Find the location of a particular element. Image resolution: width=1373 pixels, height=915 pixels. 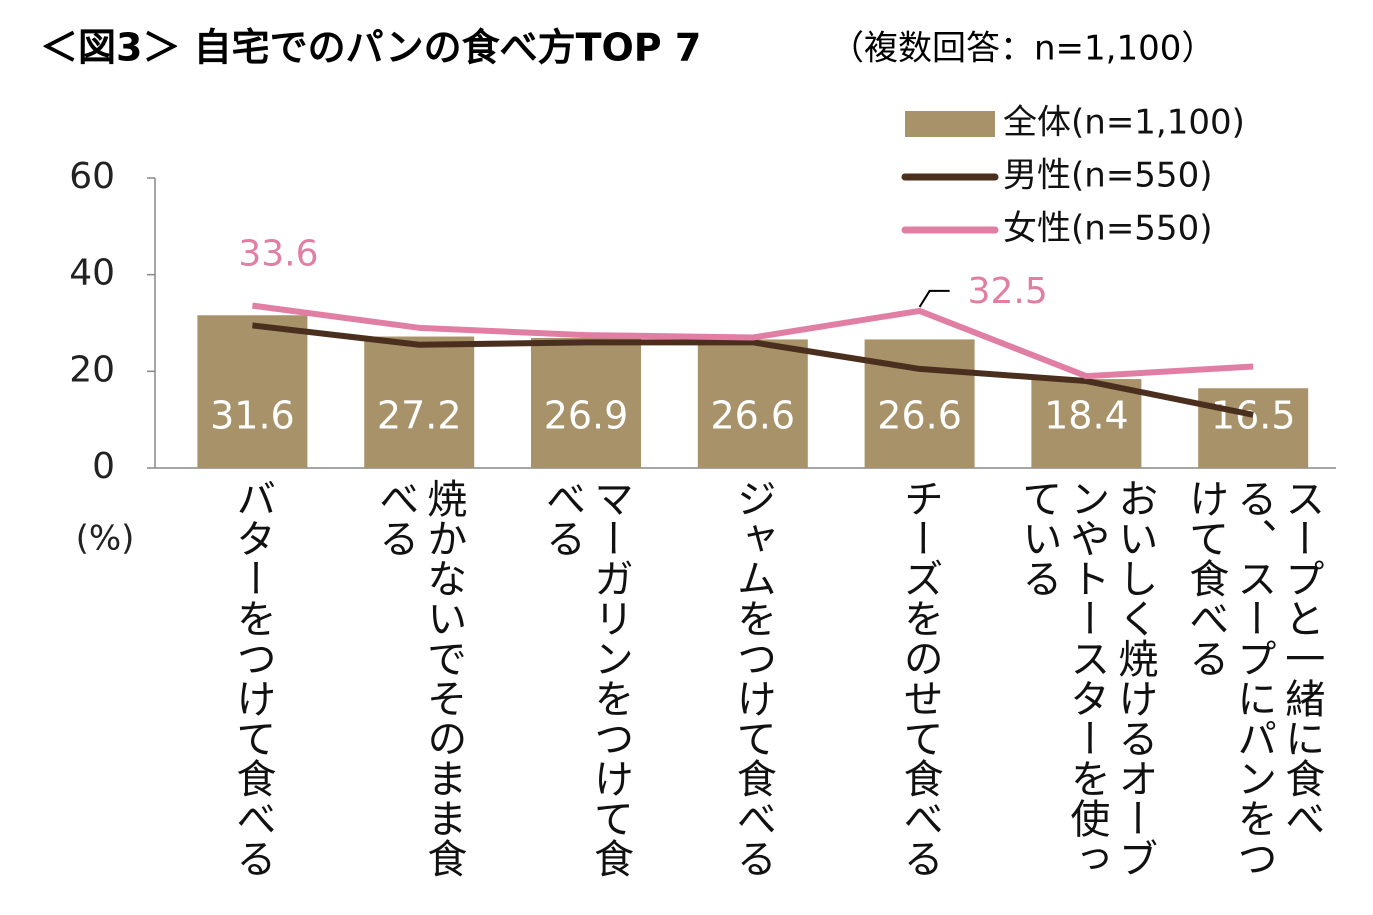

x-tick-label: スープと一緒に食べる、スープにパンをつけて食べる is located at coordinates (1253, 678).